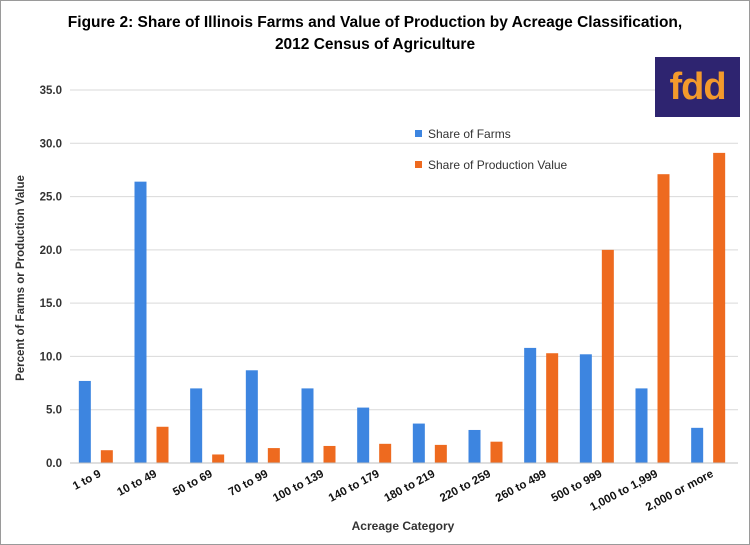  Describe the element at coordinates (498, 165) in the screenshot. I see `legend-label-share-of-production-value: Share of Production Value` at that location.